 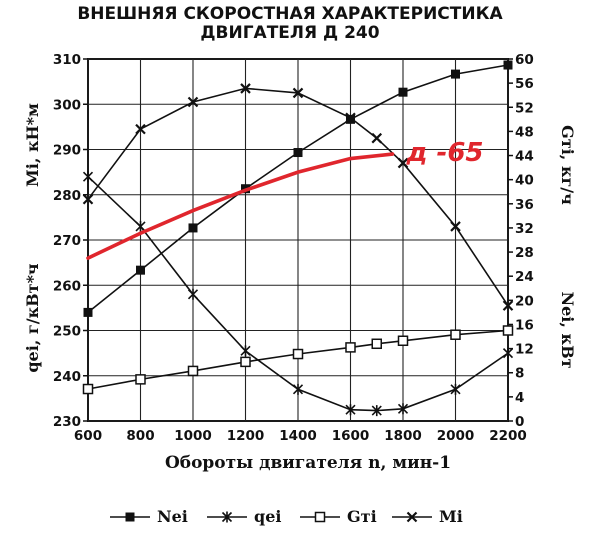 I want to click on legend-item-gтi: Gтi, so click(x=338, y=516).